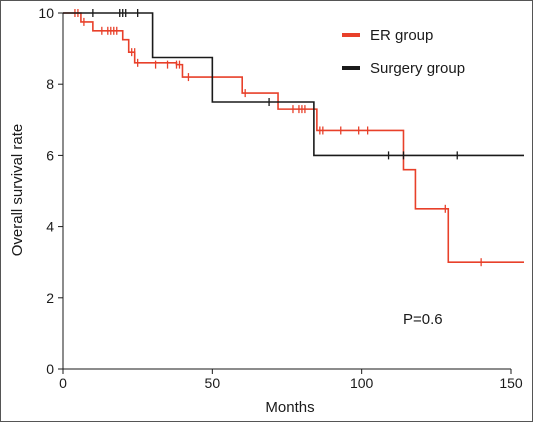 Image resolution: width=533 pixels, height=422 pixels. What do you see at coordinates (213, 383) in the screenshot?
I see `x-tick-label: 50` at bounding box center [213, 383].